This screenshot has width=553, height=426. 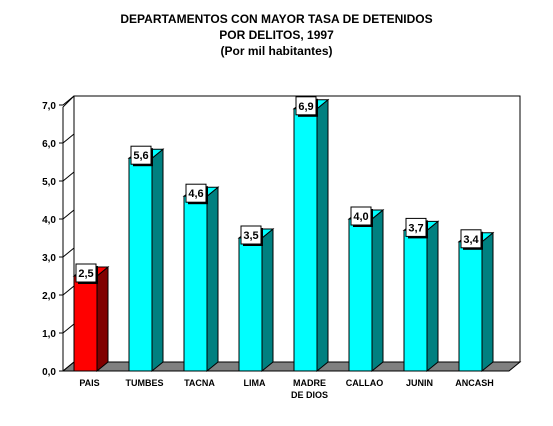 I want to click on x-tick-label: CALLAO, so click(x=365, y=383).